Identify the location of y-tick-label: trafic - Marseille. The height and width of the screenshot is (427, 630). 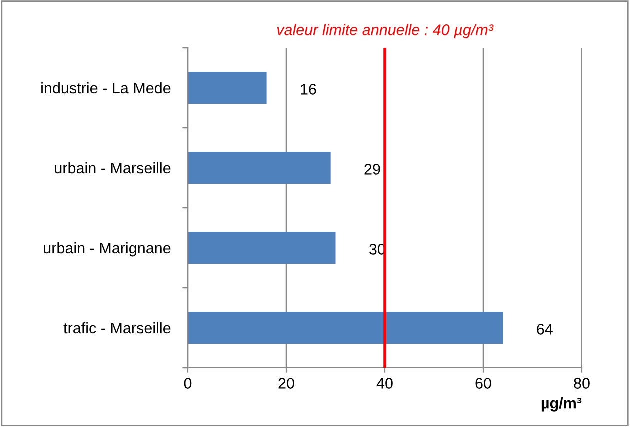
(117, 328).